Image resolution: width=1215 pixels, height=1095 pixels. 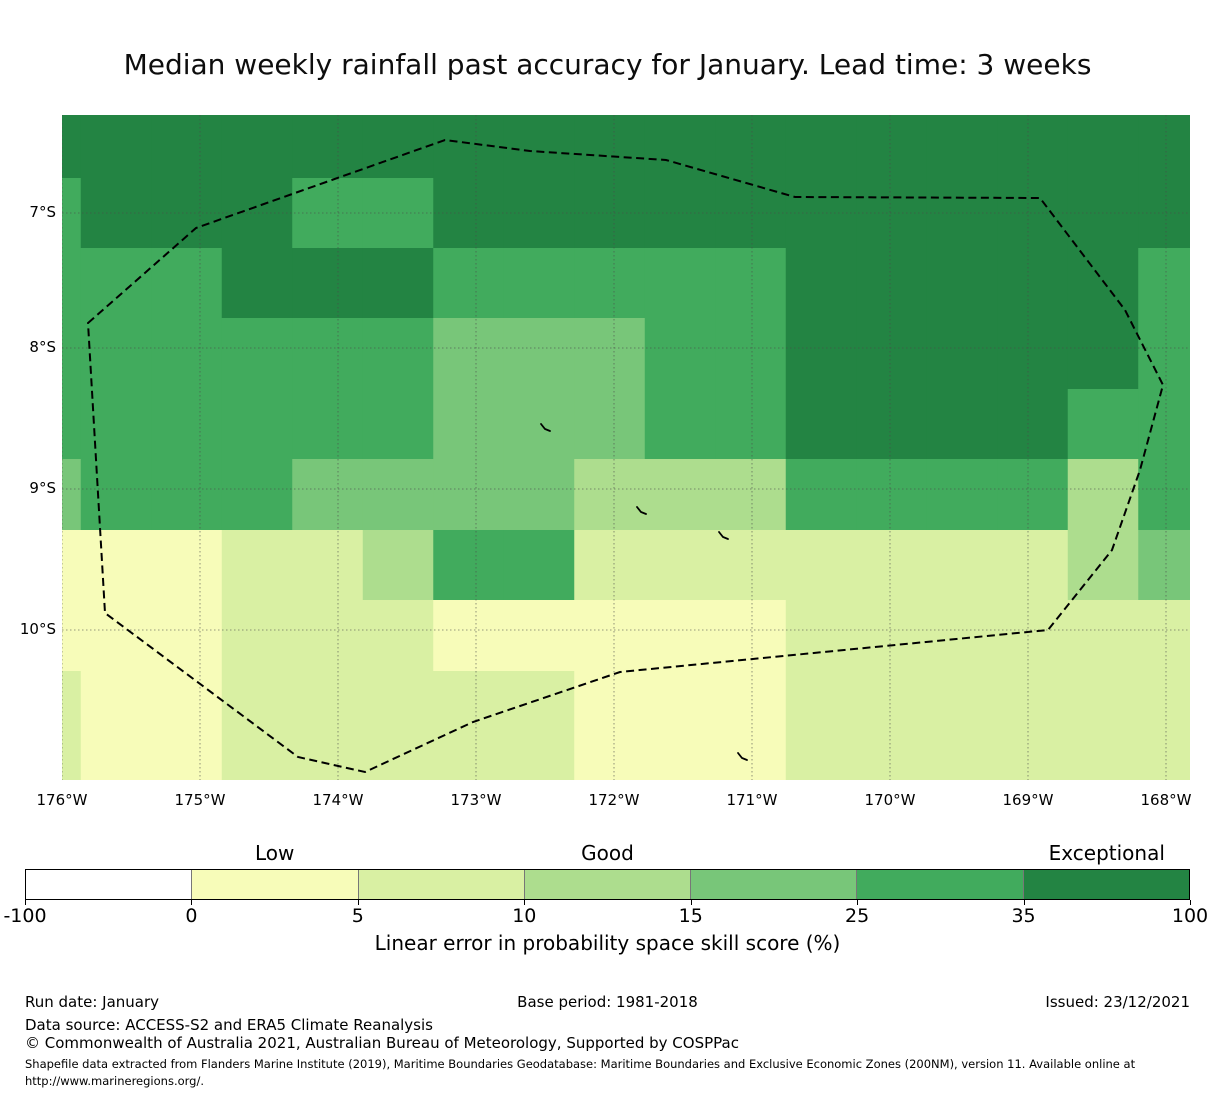 What do you see at coordinates (857, 916) in the screenshot?
I see `colorbar-tick-value: 25` at bounding box center [857, 916].